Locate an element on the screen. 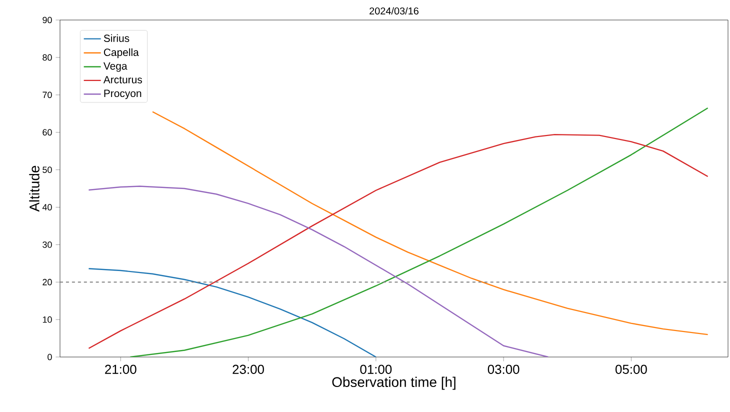 This screenshot has height=412, width=730. y-tick-label: 50 is located at coordinates (47, 169).